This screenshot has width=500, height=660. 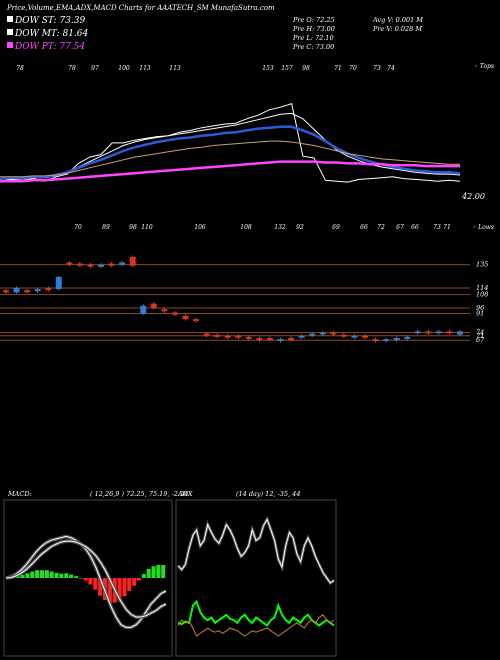 I want to click on macd-lines, so click(x=86, y=582).